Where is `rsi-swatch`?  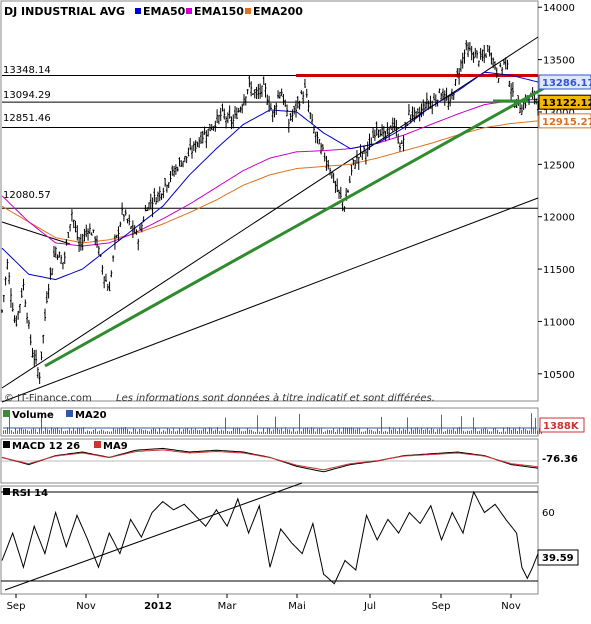
rsi-swatch is located at coordinates (6, 491).